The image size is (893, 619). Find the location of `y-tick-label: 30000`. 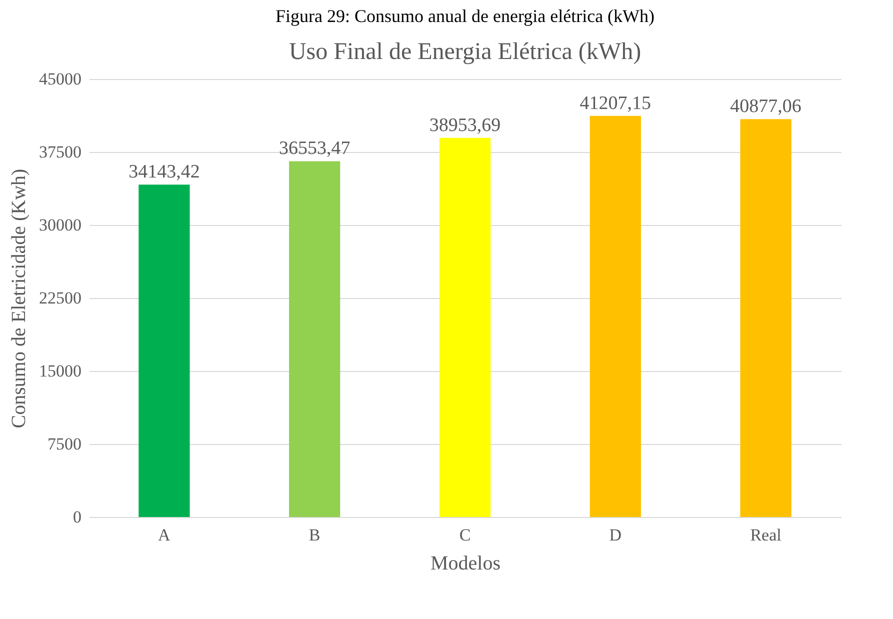

y-tick-label: 30000 is located at coordinates (60, 225).